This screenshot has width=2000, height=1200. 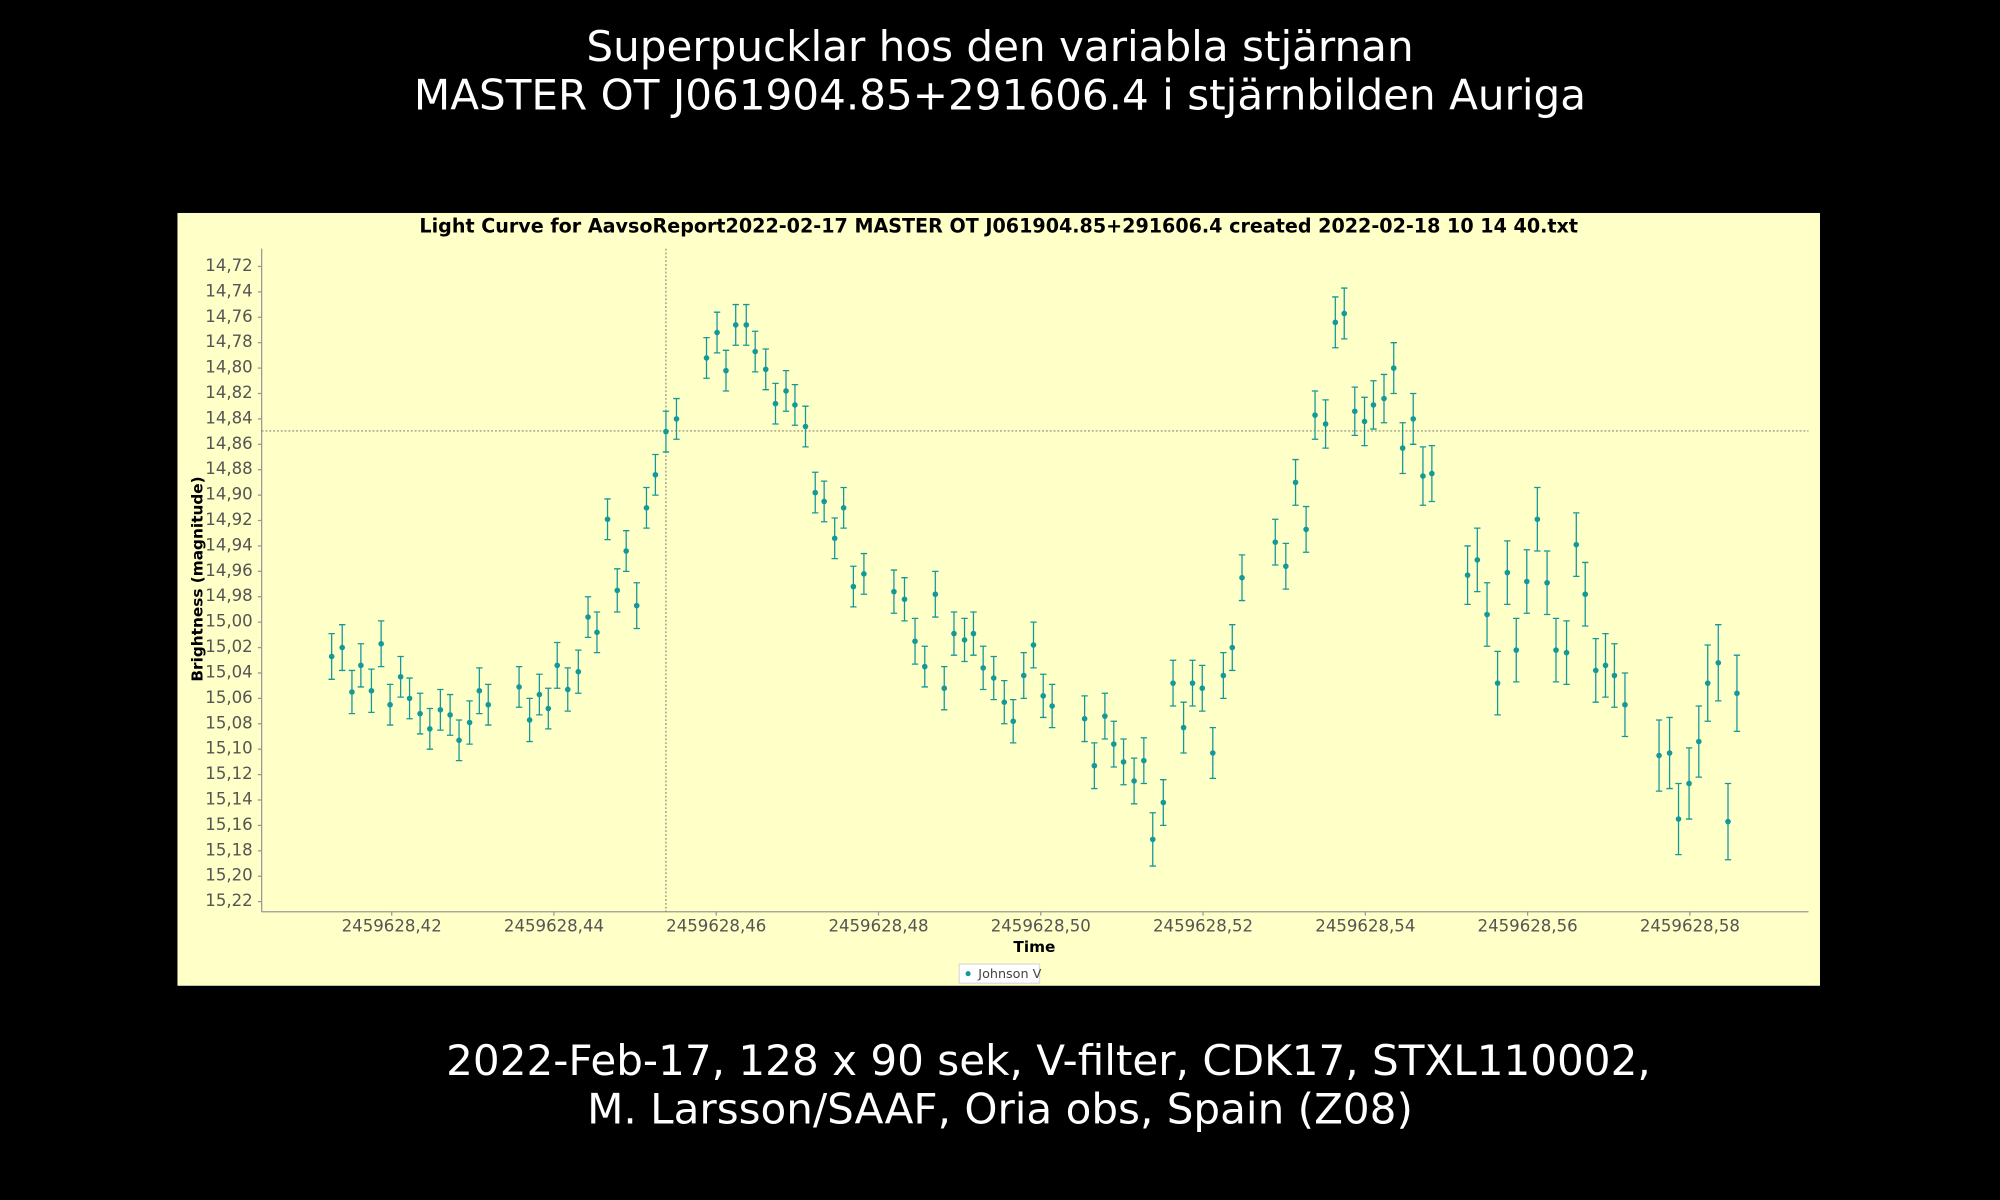 I want to click on x-tick-label: 2459628,56, so click(x=1528, y=926).